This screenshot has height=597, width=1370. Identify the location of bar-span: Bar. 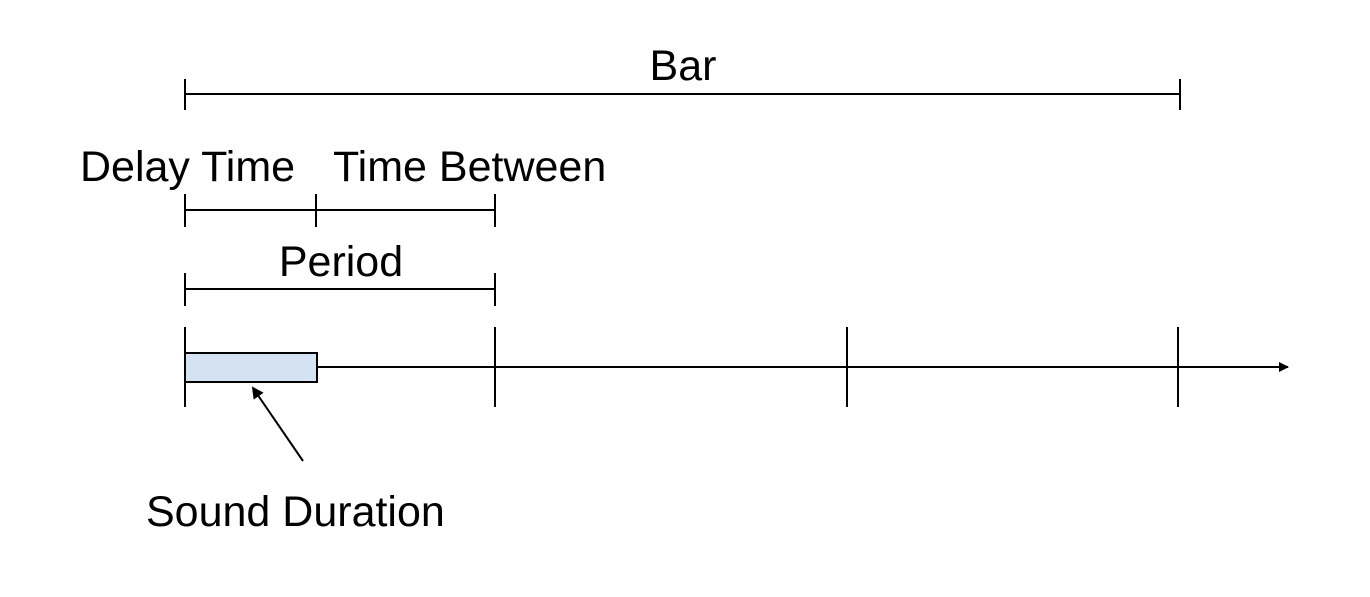
(682, 76).